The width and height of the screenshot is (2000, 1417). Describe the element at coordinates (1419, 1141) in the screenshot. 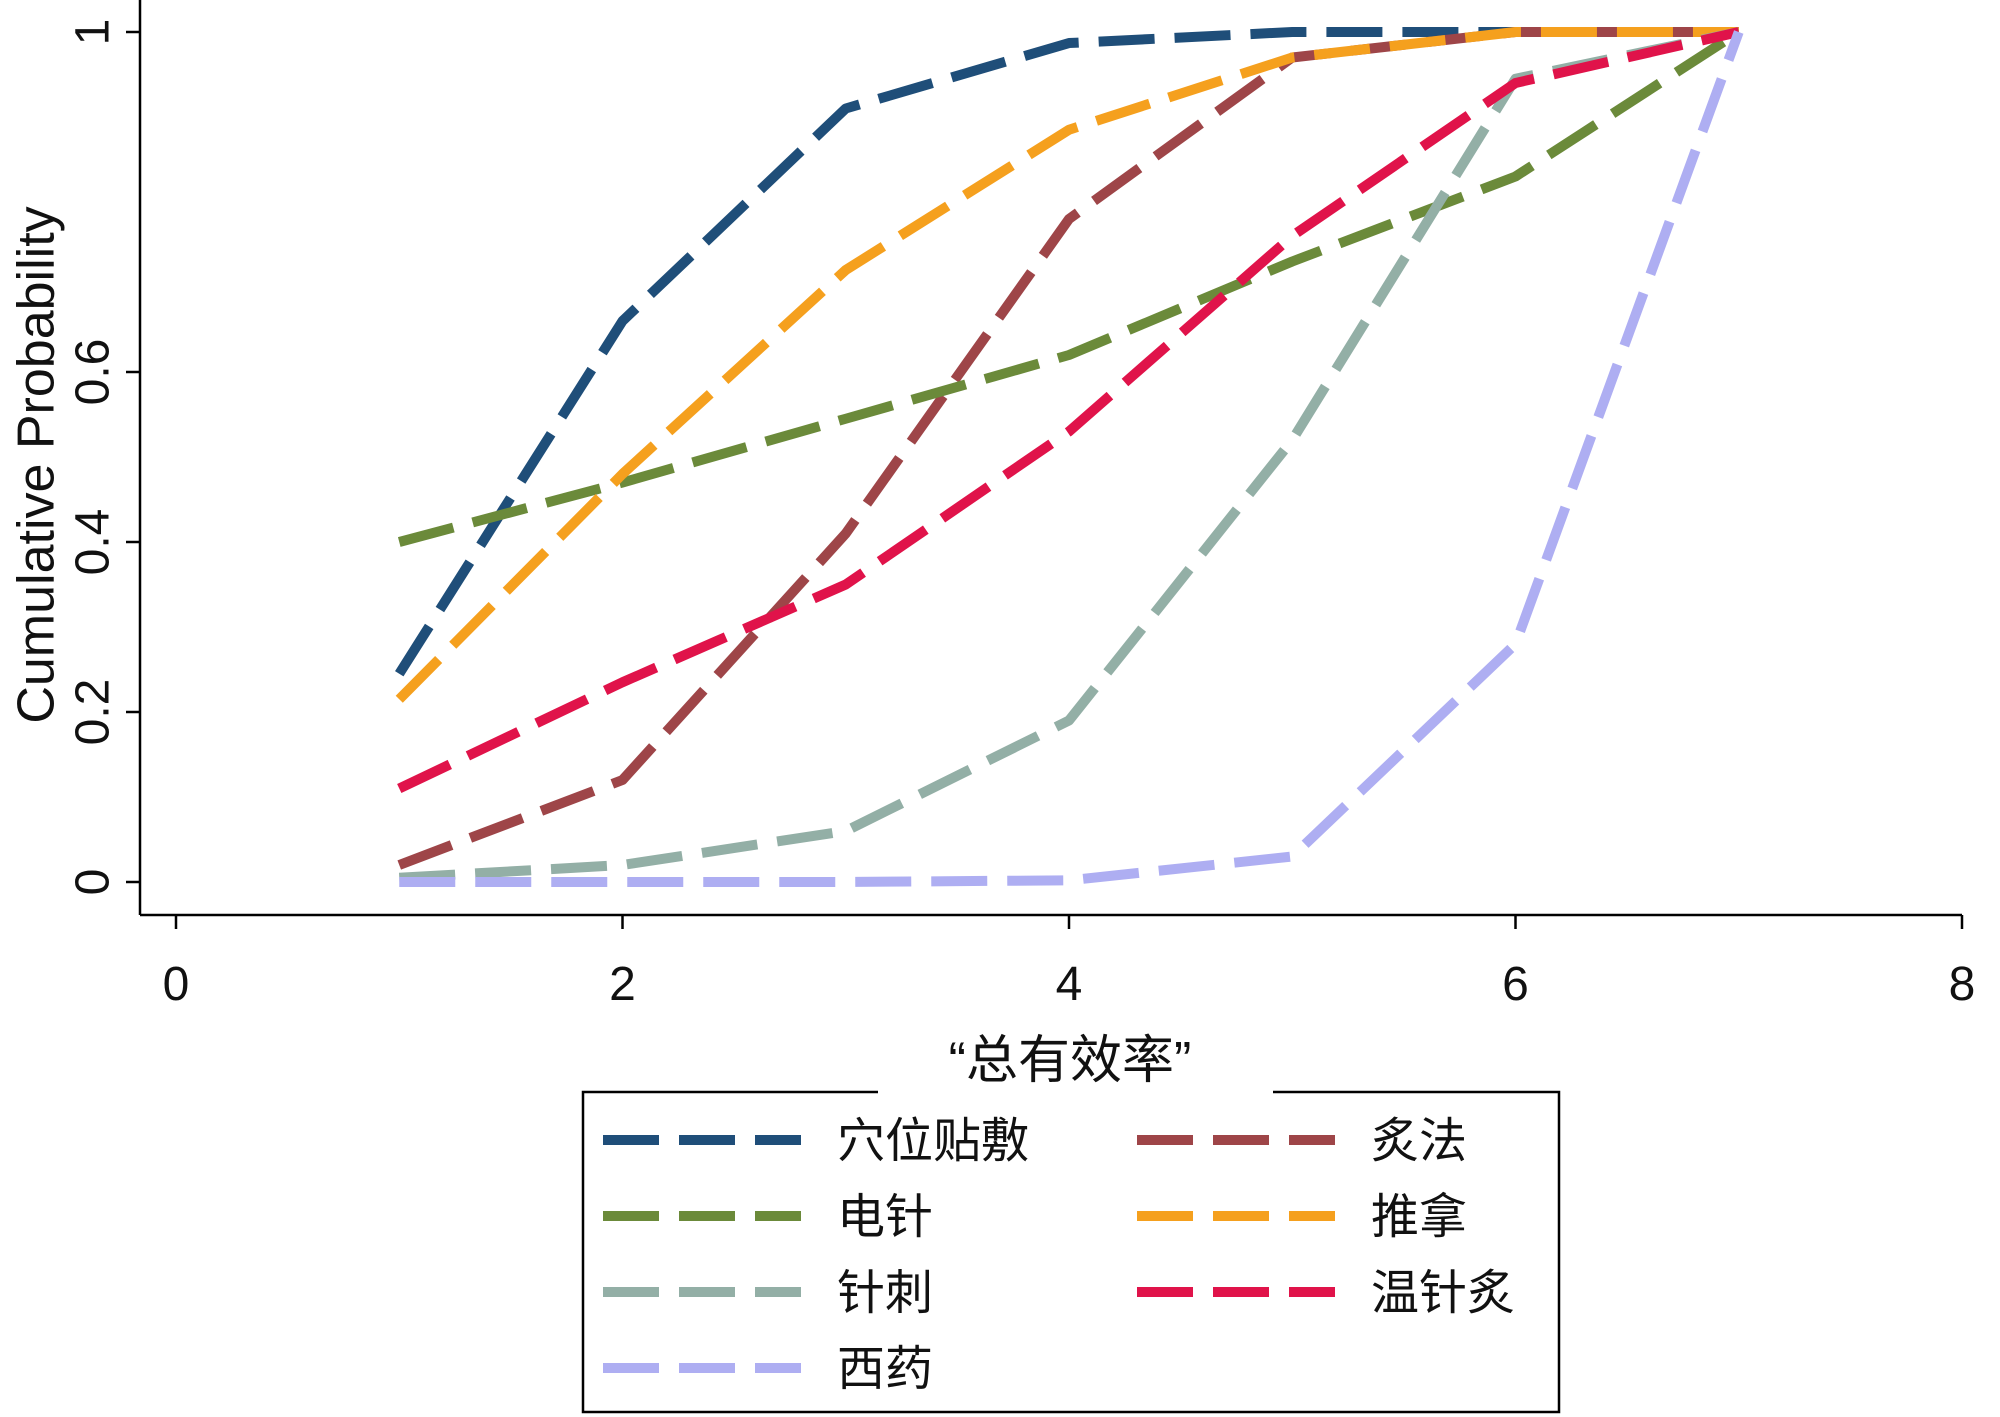

I see `legend-label: 炙法` at that location.